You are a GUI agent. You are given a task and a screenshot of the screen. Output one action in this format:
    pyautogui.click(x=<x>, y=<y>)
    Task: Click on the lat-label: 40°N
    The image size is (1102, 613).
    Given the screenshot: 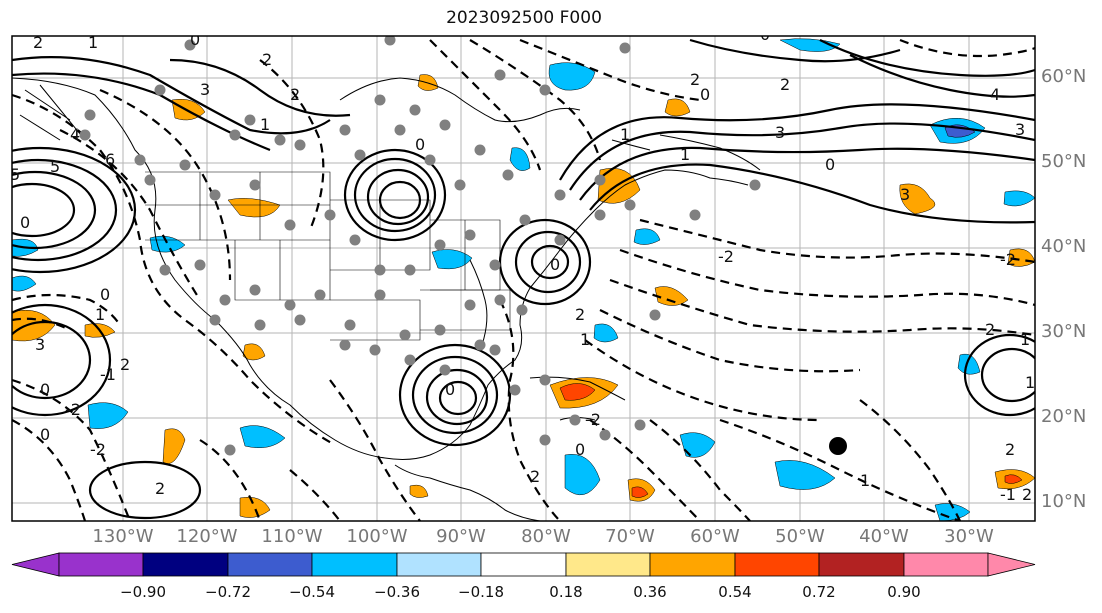 What is the action you would take?
    pyautogui.click(x=1064, y=246)
    